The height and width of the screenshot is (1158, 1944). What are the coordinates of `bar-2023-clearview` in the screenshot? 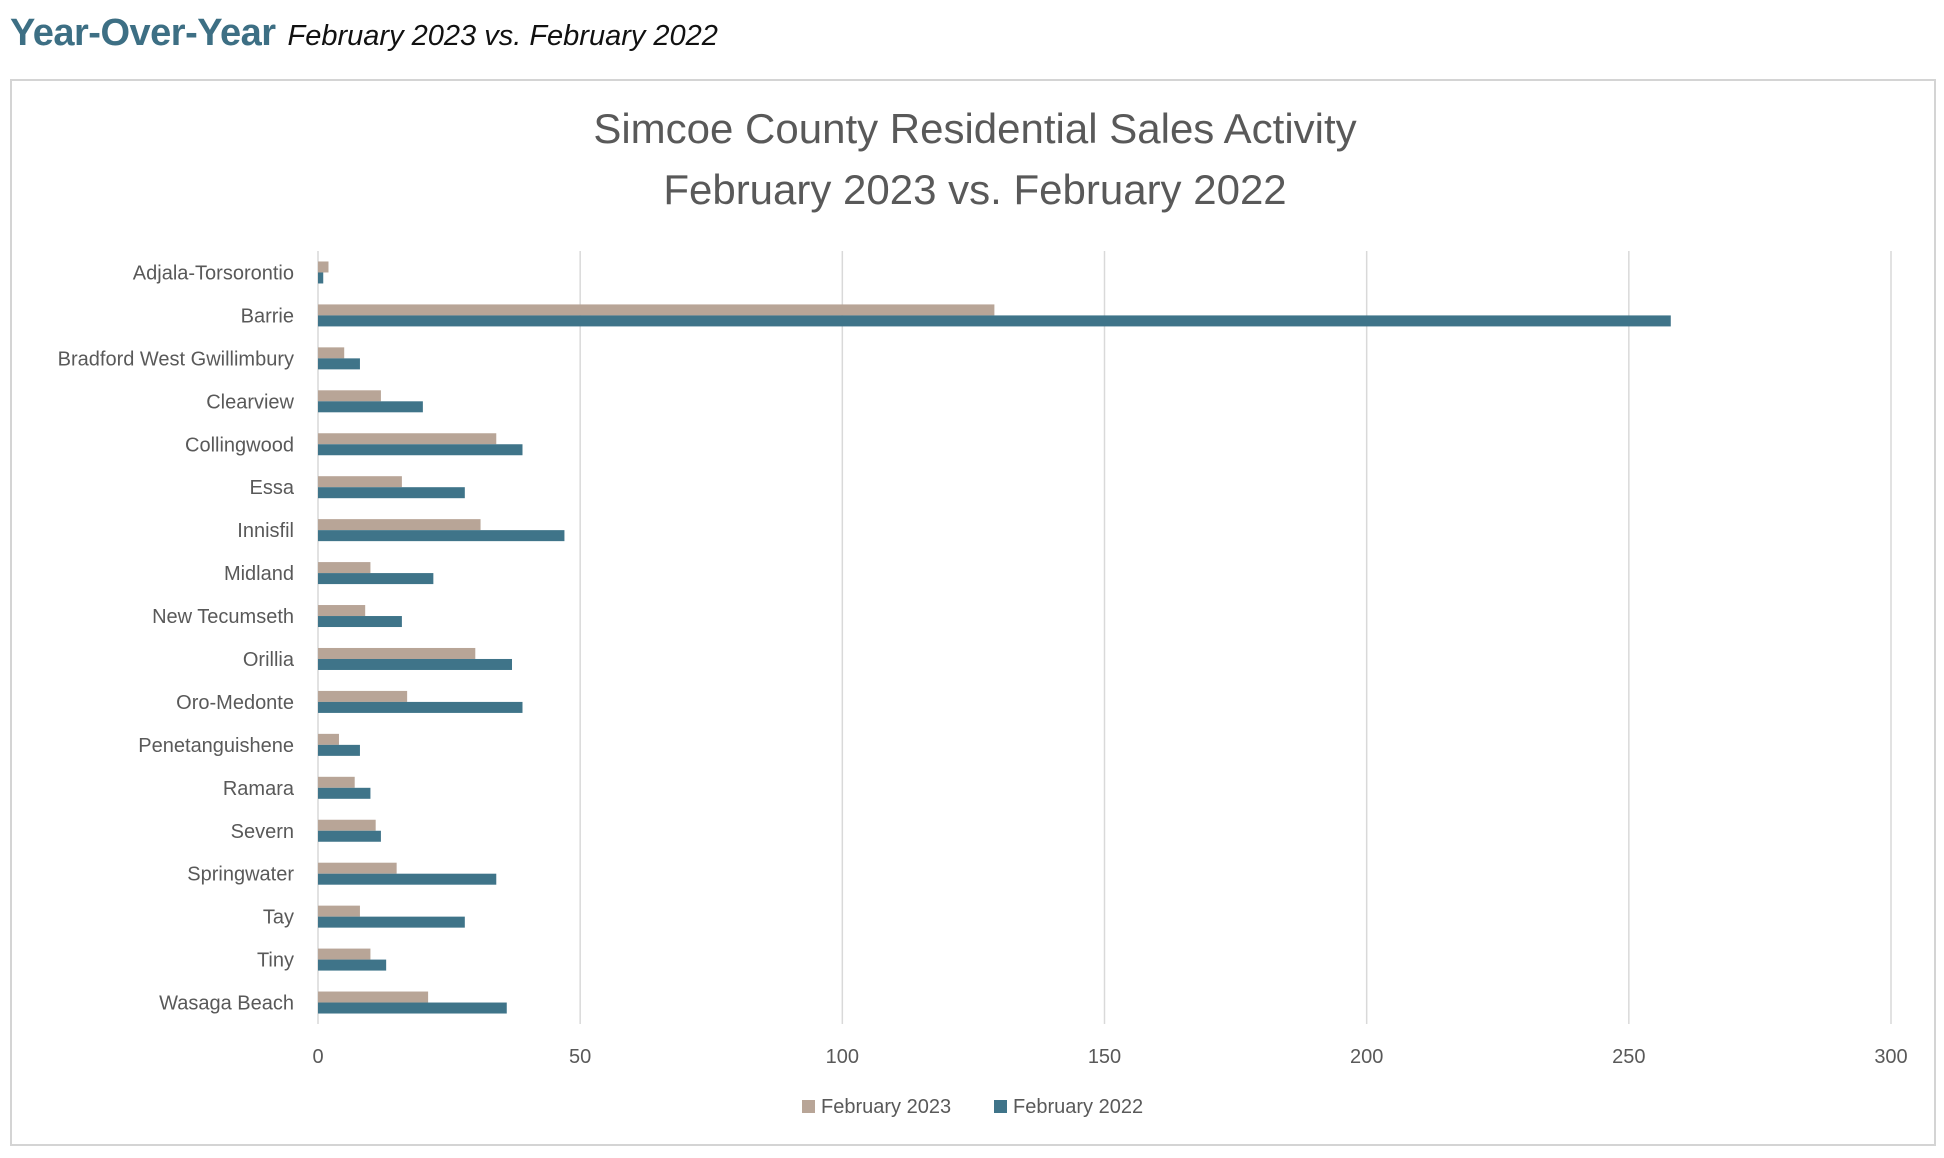 It's located at (349, 396).